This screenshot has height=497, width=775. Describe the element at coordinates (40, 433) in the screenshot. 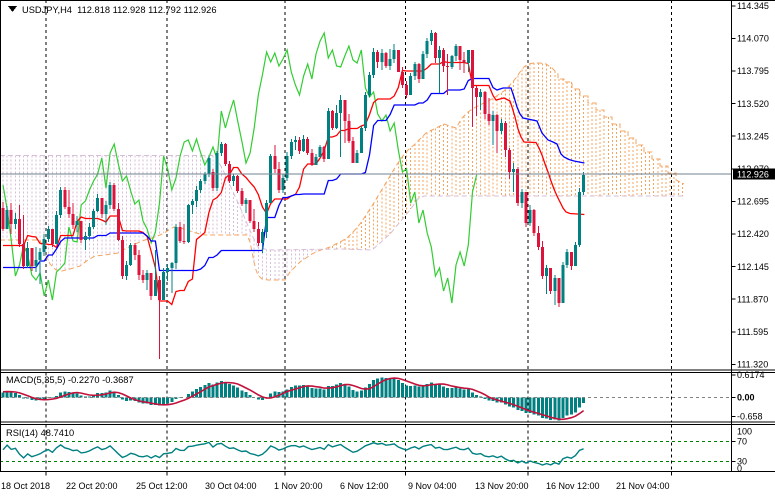

I see `svg-text: RSI(14) 48.7410` at that location.